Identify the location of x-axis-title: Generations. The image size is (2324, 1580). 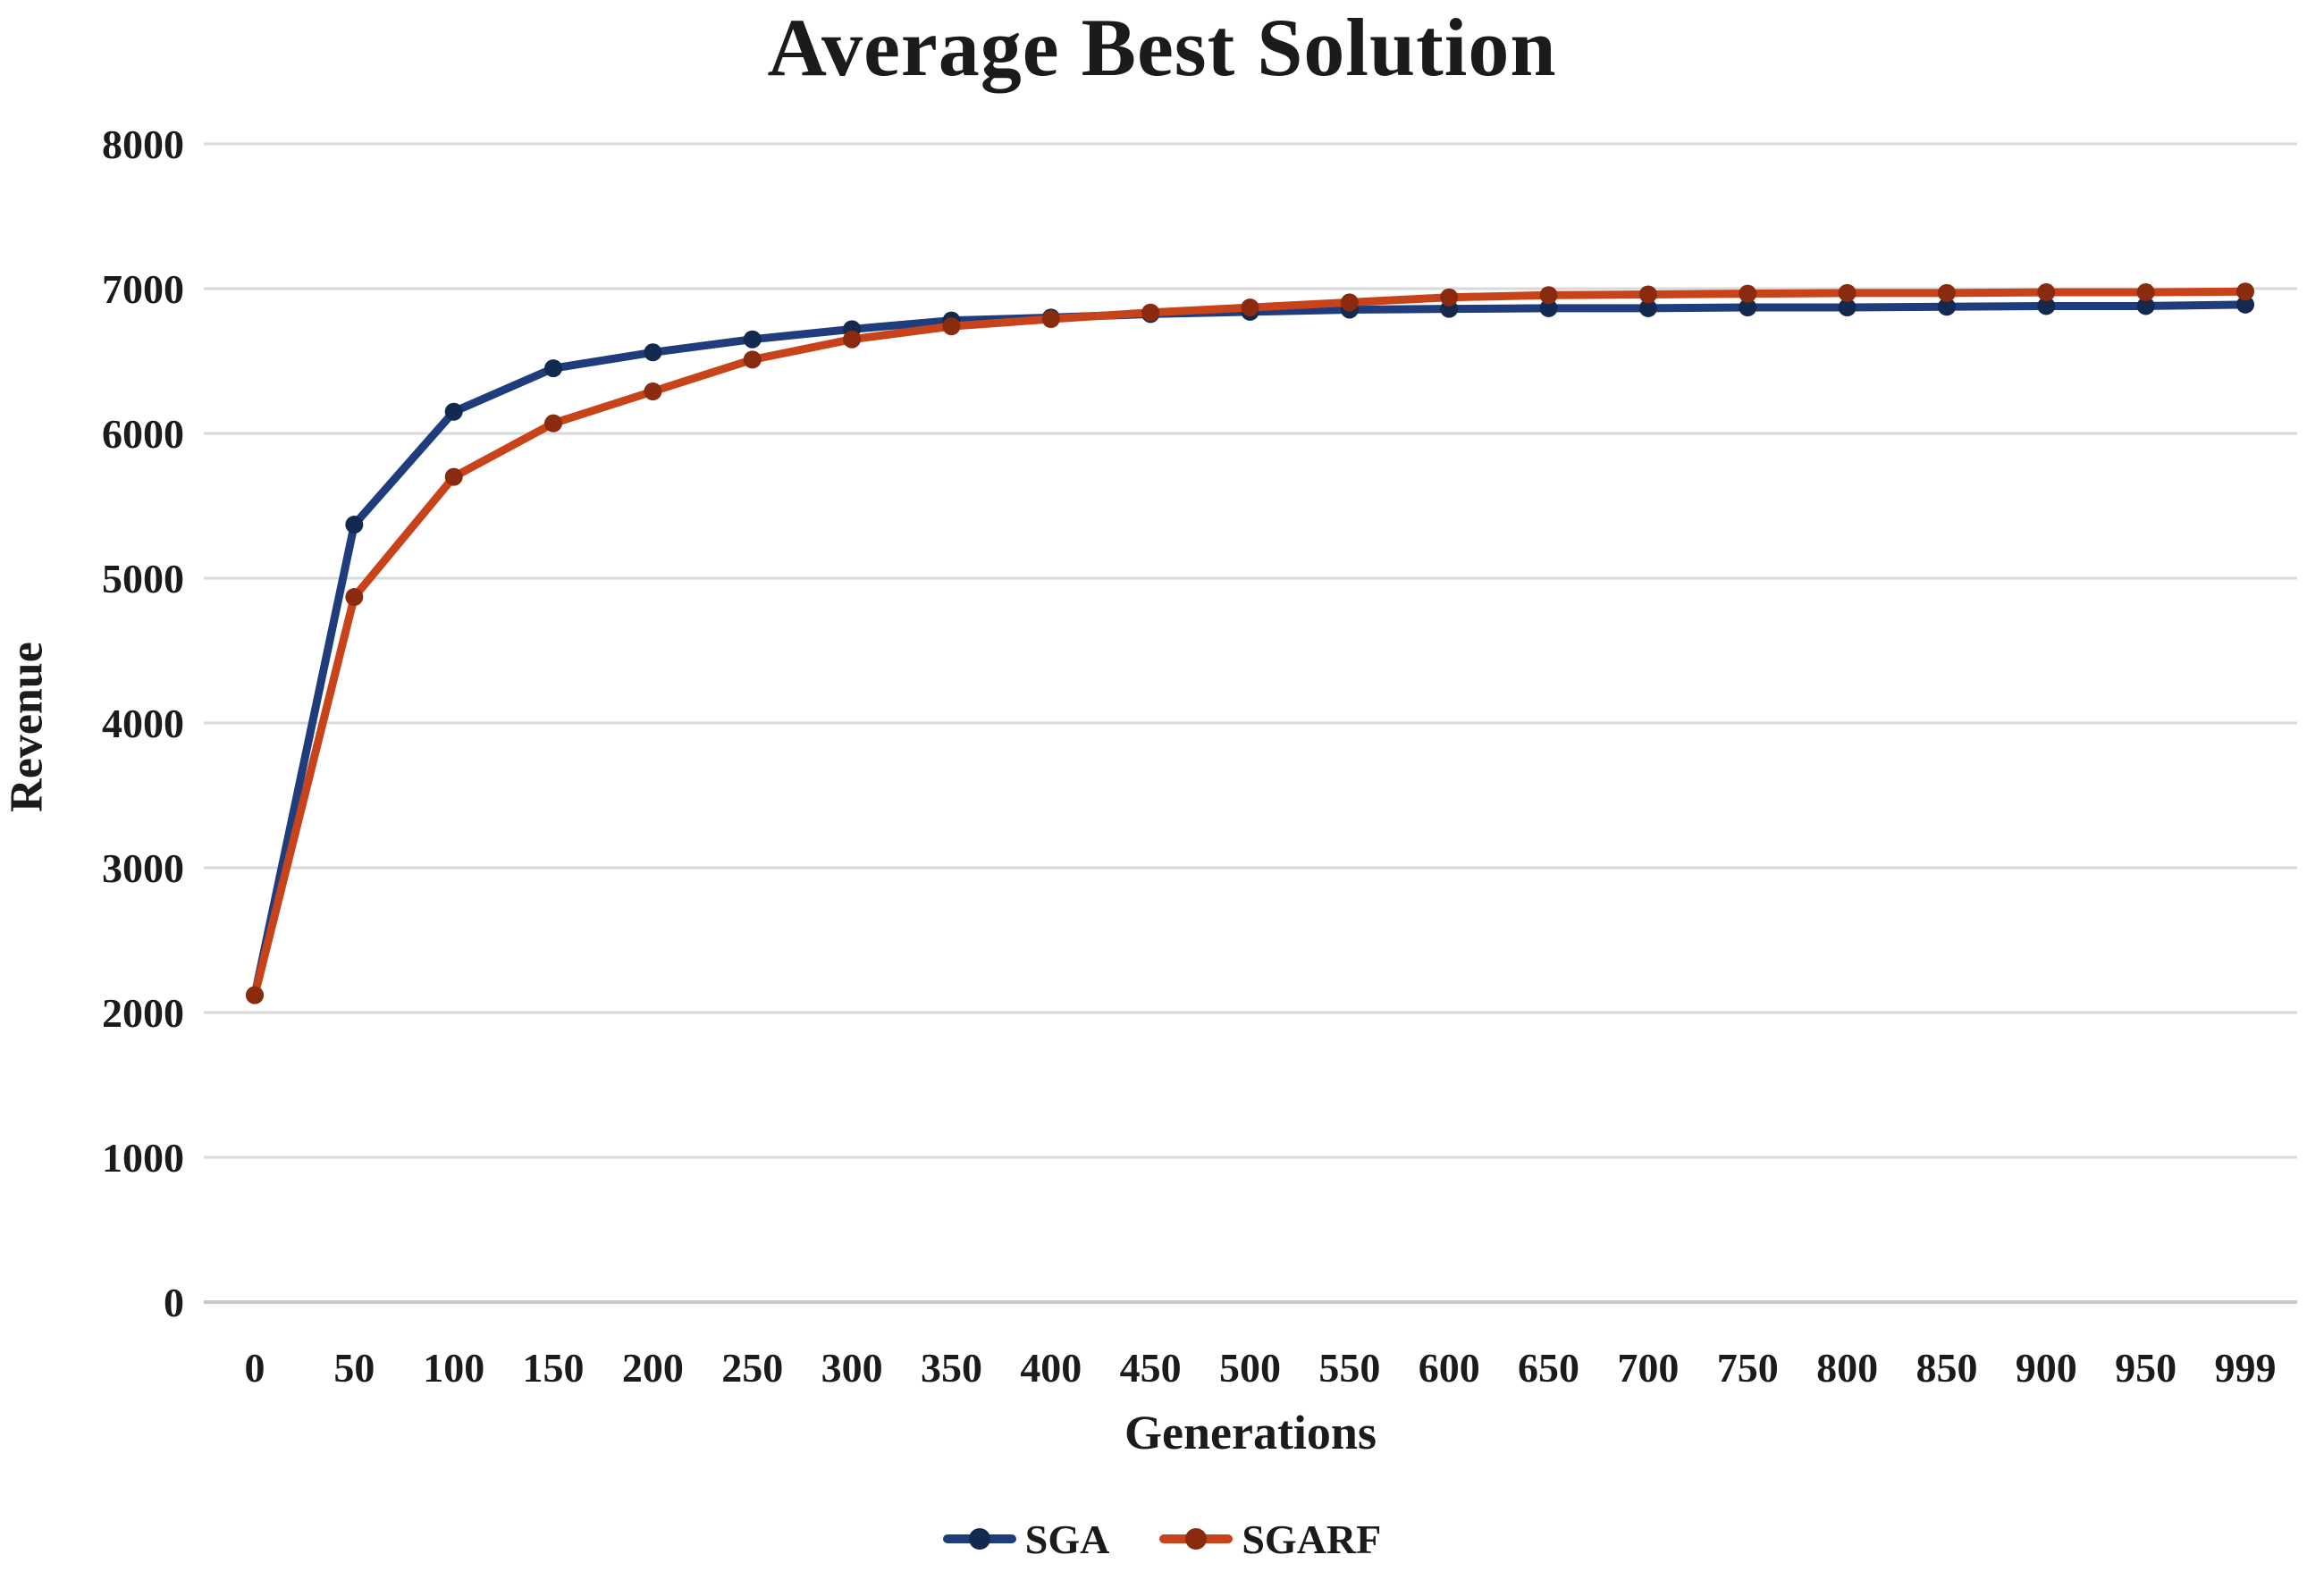
(1251, 1432).